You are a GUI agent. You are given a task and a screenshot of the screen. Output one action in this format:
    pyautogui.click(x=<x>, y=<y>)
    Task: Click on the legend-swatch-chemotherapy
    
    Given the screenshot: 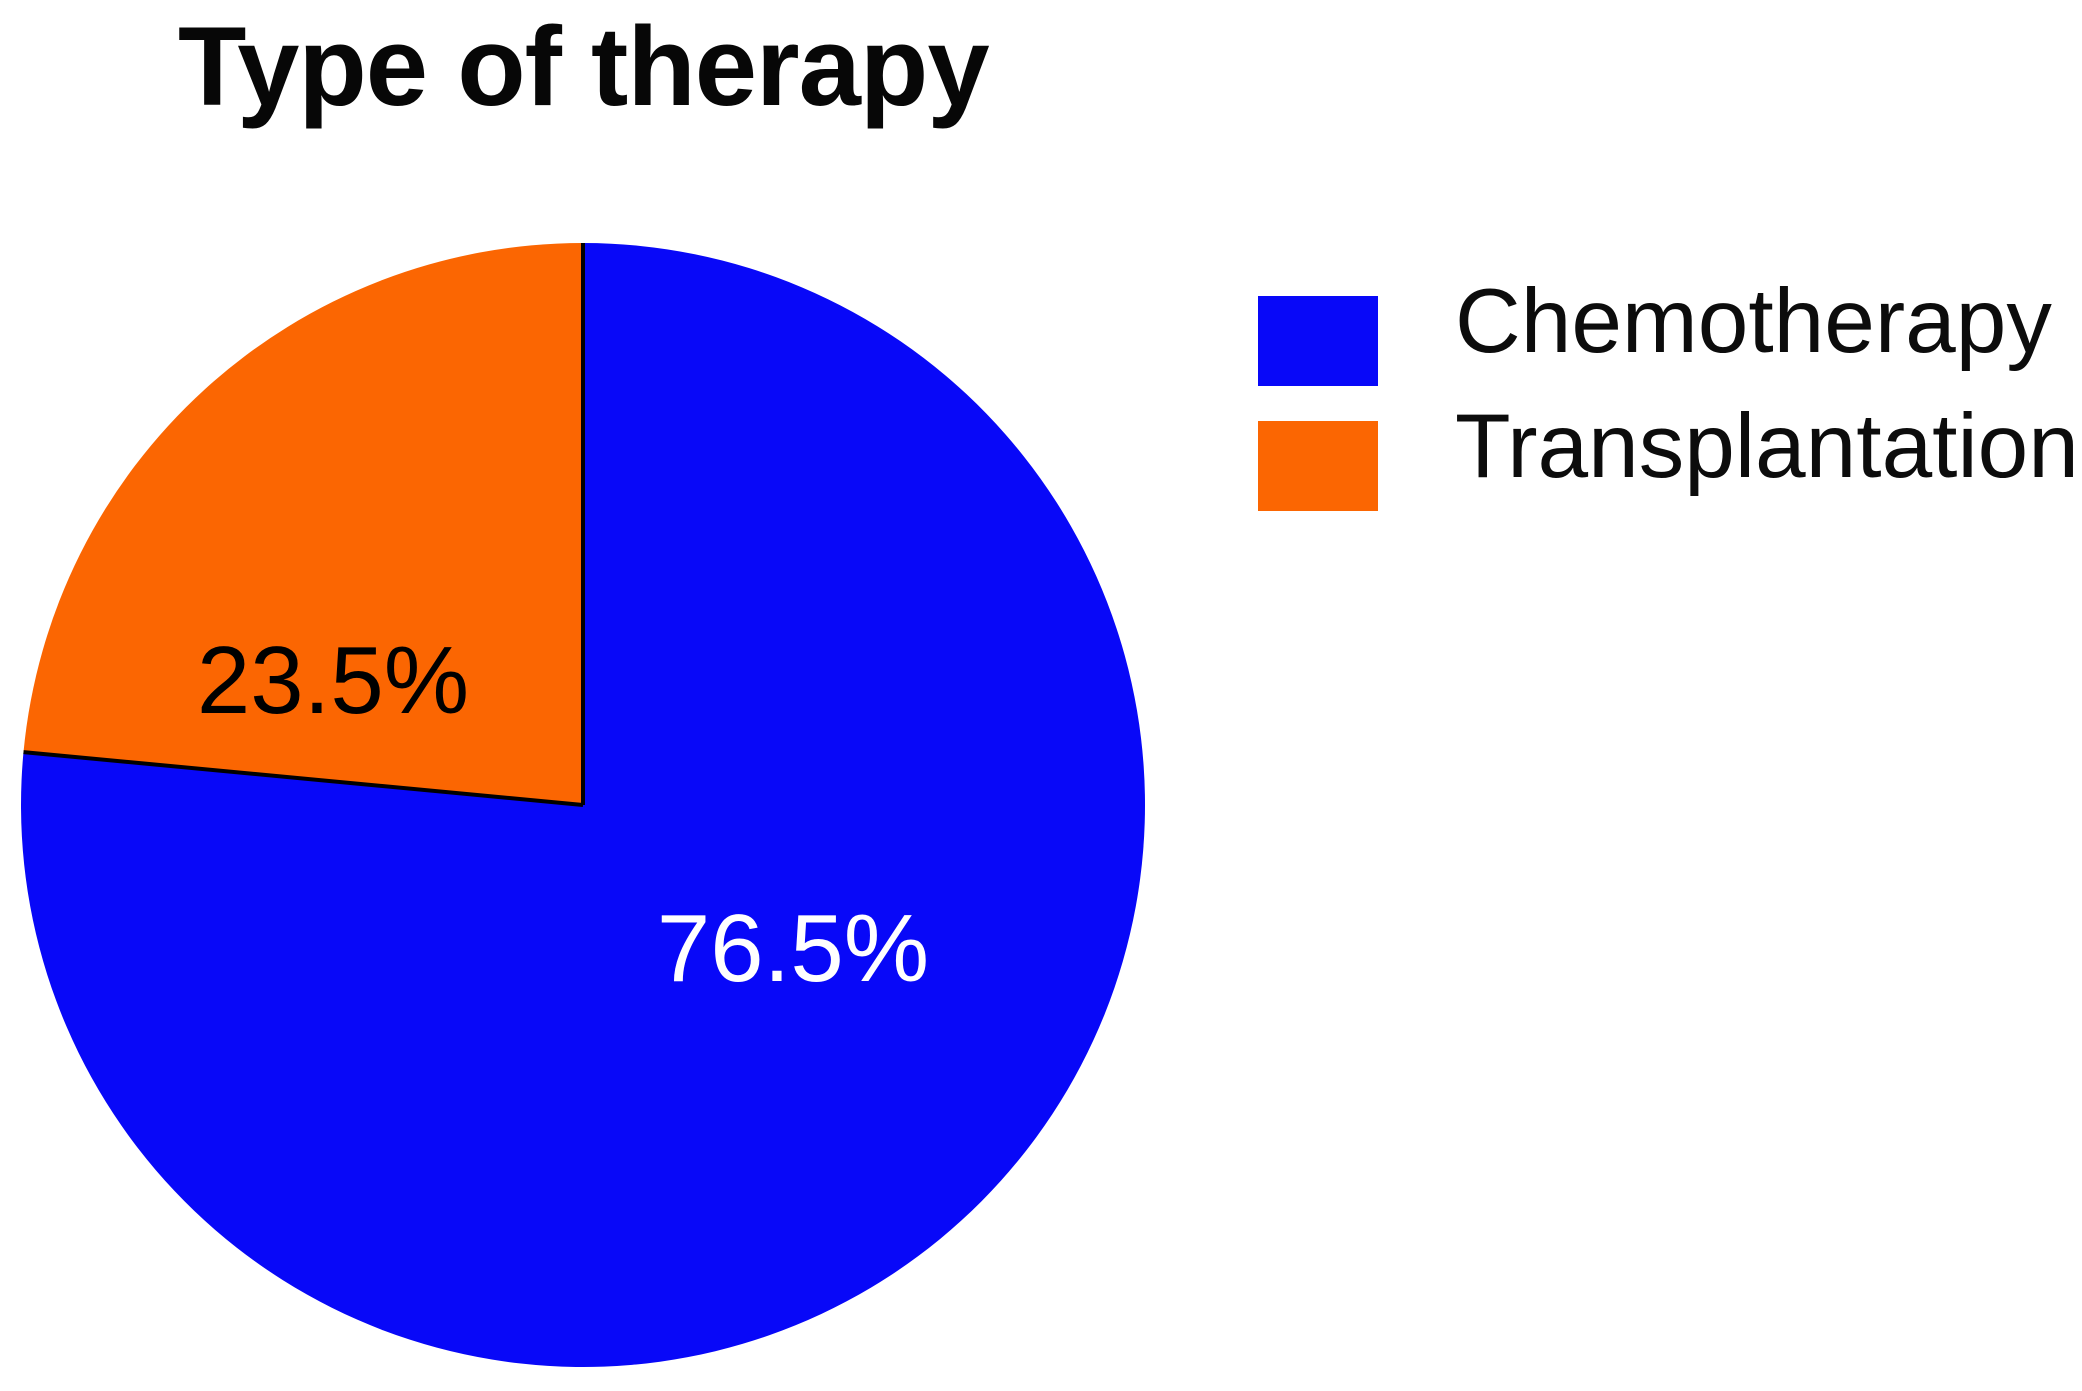 What is the action you would take?
    pyautogui.click(x=1318, y=341)
    